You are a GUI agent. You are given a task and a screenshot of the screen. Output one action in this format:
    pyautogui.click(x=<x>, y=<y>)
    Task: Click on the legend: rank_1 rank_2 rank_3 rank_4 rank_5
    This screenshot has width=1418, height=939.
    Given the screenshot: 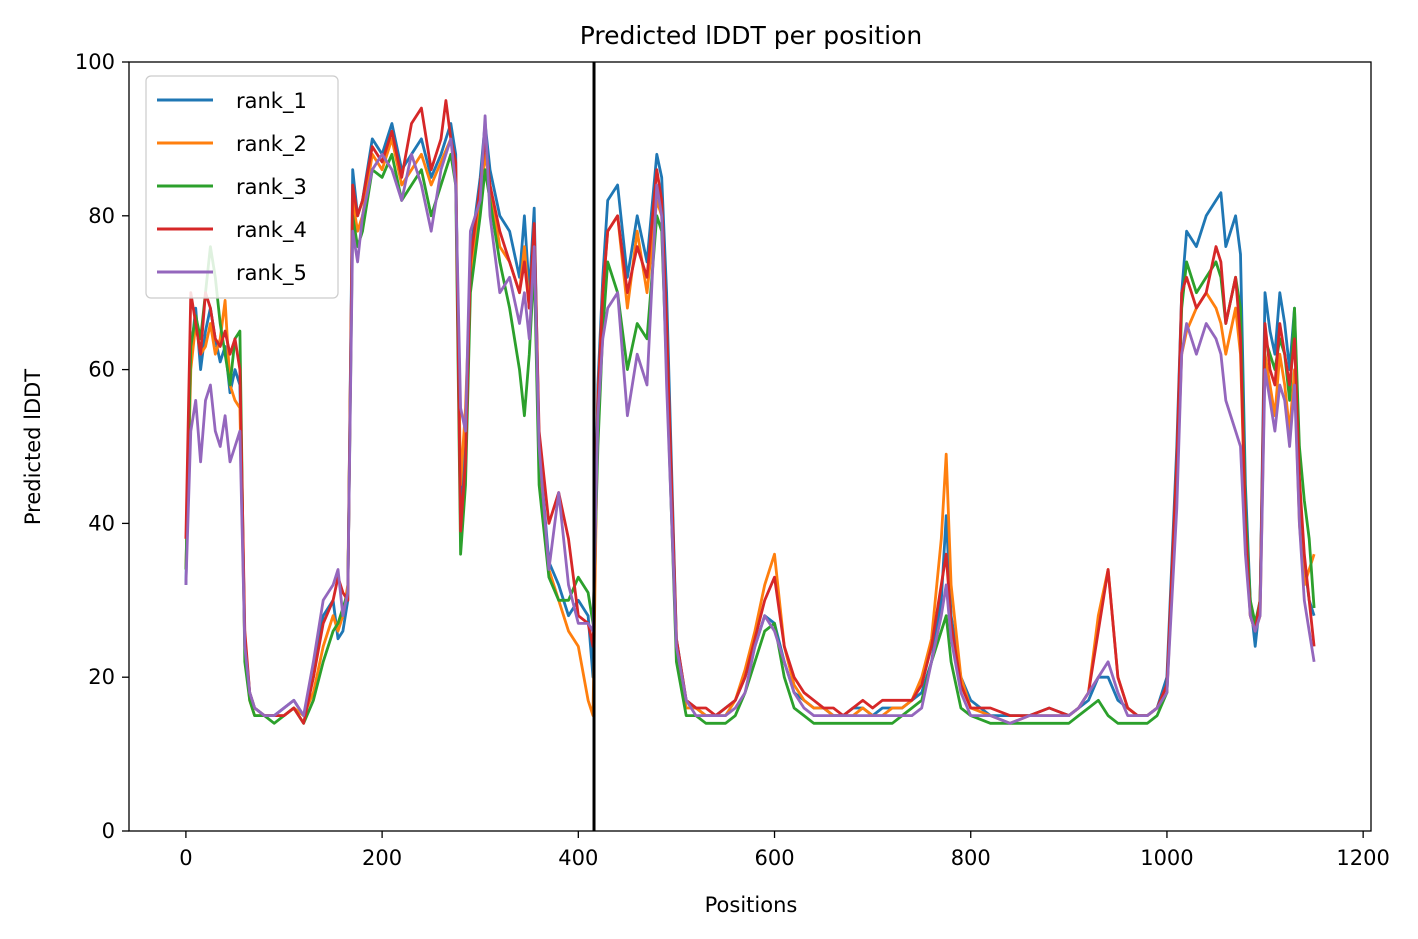 What is the action you would take?
    pyautogui.click(x=242, y=187)
    